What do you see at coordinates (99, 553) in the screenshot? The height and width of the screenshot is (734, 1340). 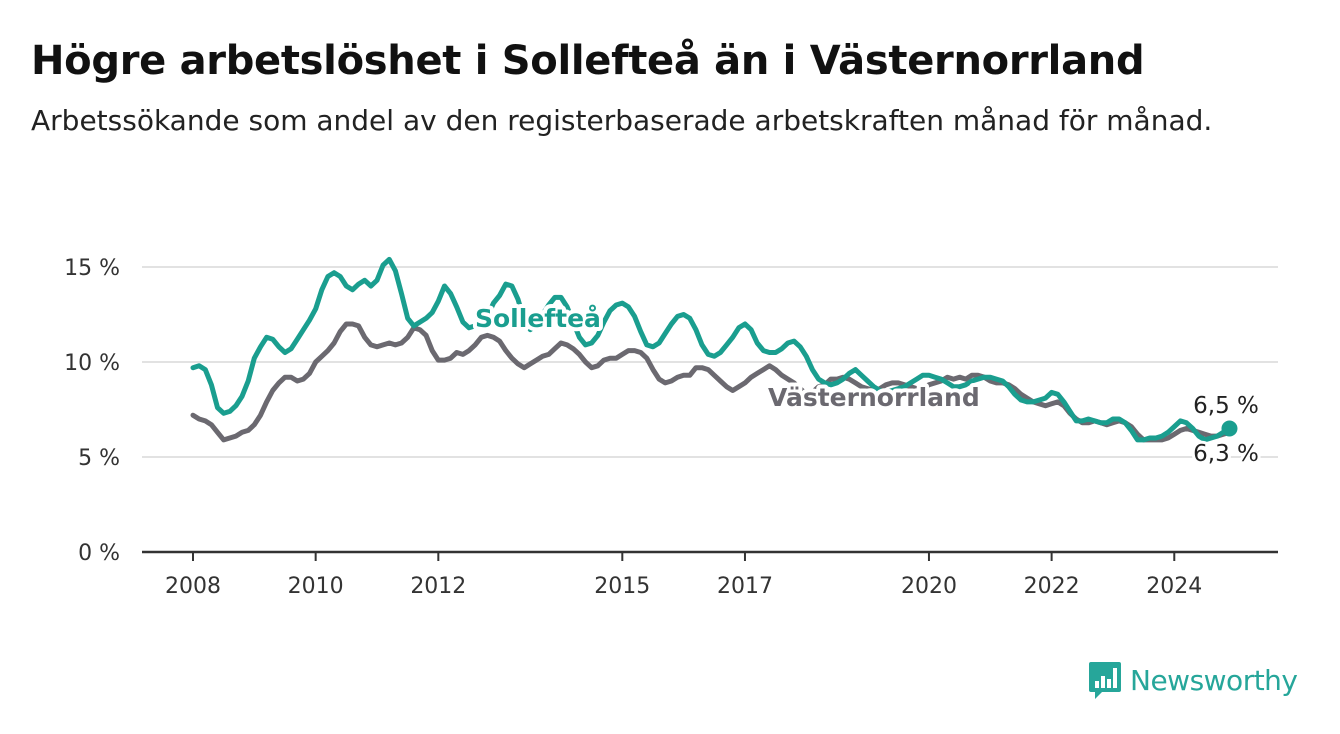 I see `y-tick-label-0: 0 %` at bounding box center [99, 553].